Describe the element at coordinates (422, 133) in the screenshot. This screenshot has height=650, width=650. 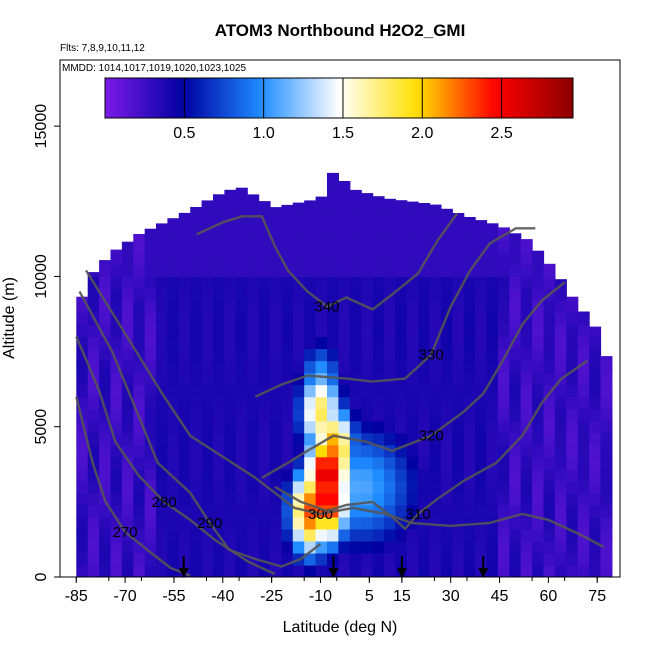
I see `colorbar-tick-label: 2.0` at that location.